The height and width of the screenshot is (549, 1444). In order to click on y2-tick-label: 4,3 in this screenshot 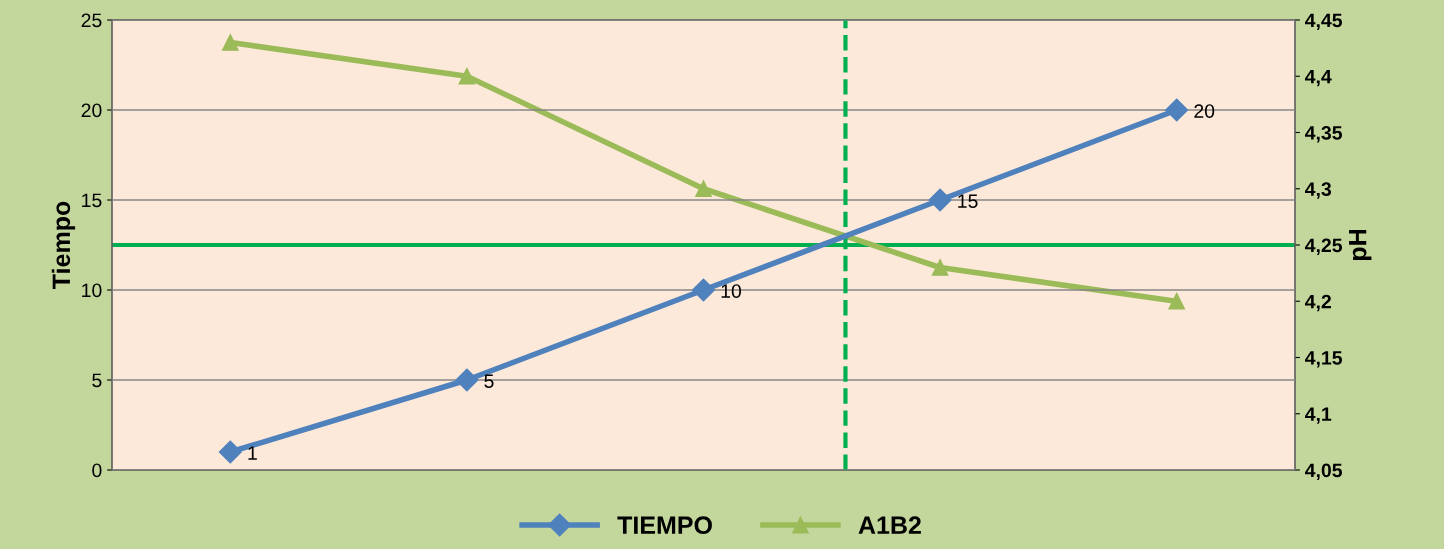, I will do `click(1318, 190)`.